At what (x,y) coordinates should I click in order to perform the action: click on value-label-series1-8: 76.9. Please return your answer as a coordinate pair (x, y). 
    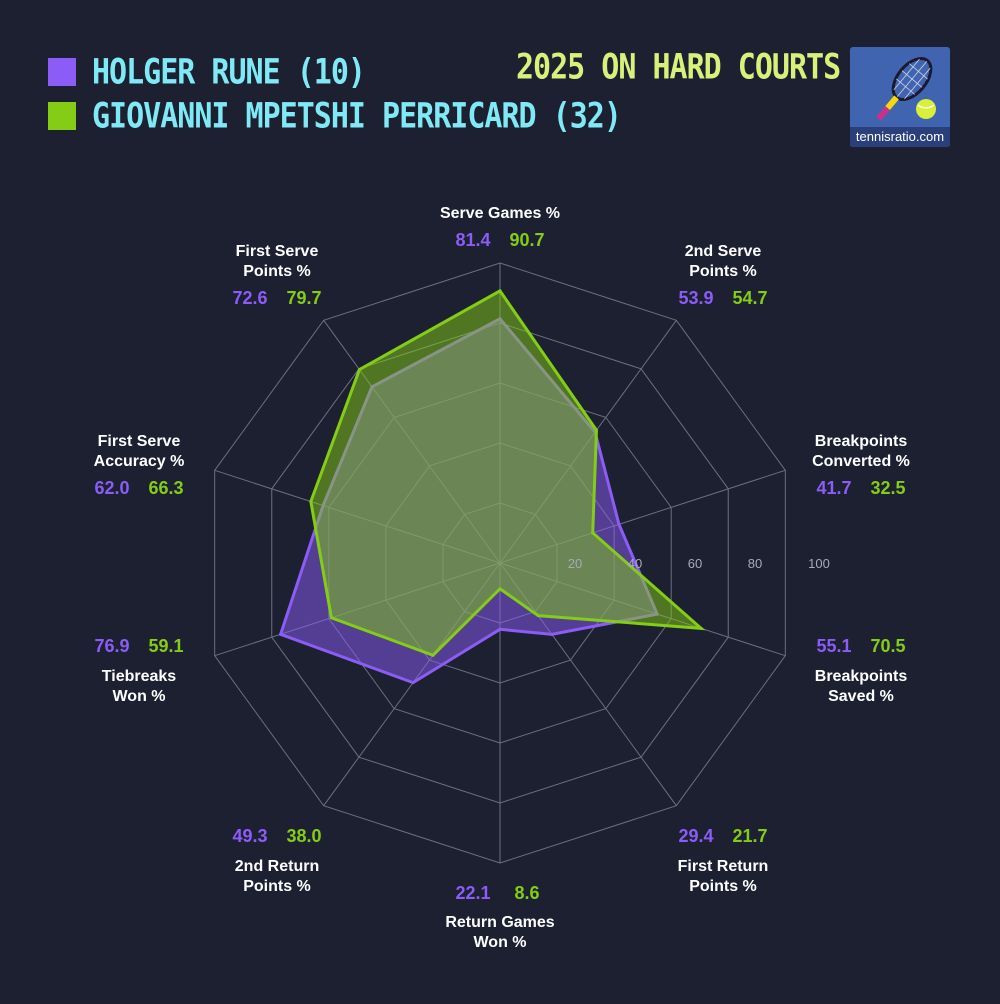
    Looking at the image, I should click on (111, 646).